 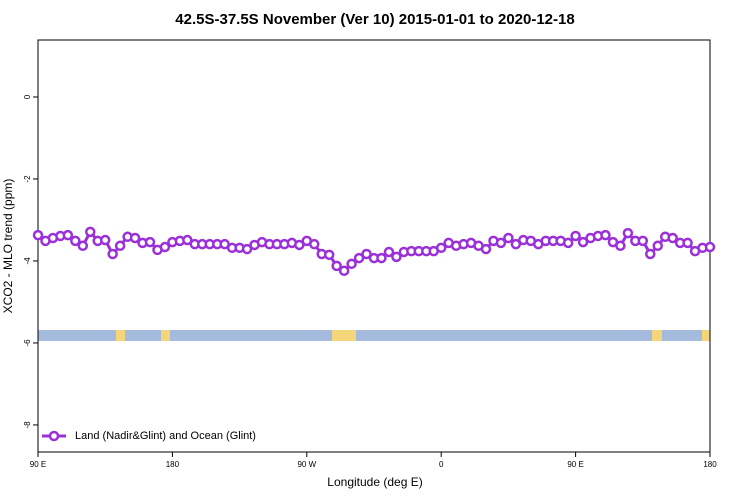 What do you see at coordinates (306, 464) in the screenshot?
I see `x-tick-label: 90 W` at bounding box center [306, 464].